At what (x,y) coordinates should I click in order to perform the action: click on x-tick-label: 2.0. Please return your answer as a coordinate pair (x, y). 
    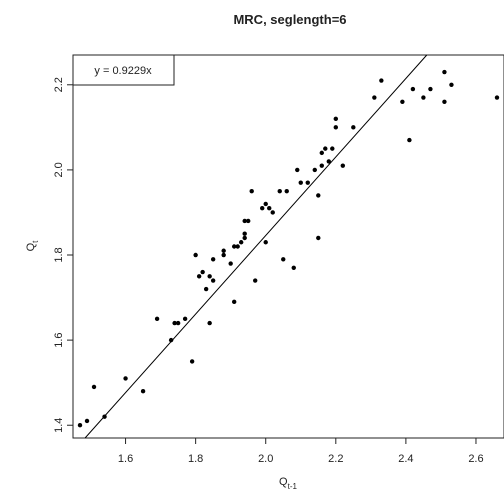
    Looking at the image, I should click on (265, 459).